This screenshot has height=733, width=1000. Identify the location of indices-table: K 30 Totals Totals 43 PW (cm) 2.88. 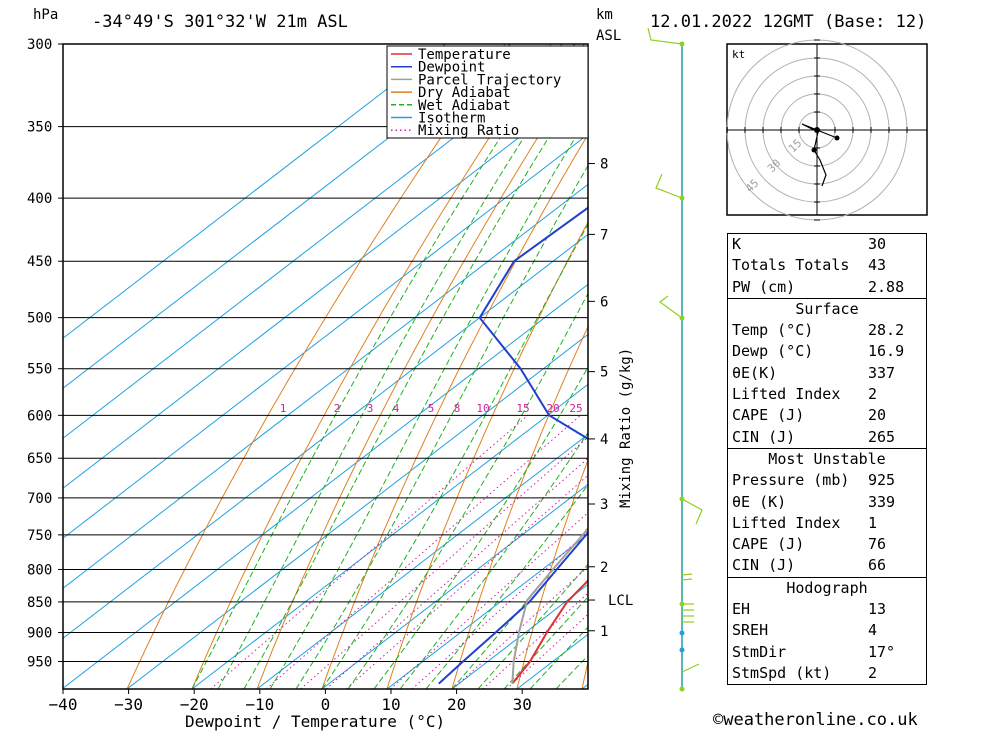
(827, 266).